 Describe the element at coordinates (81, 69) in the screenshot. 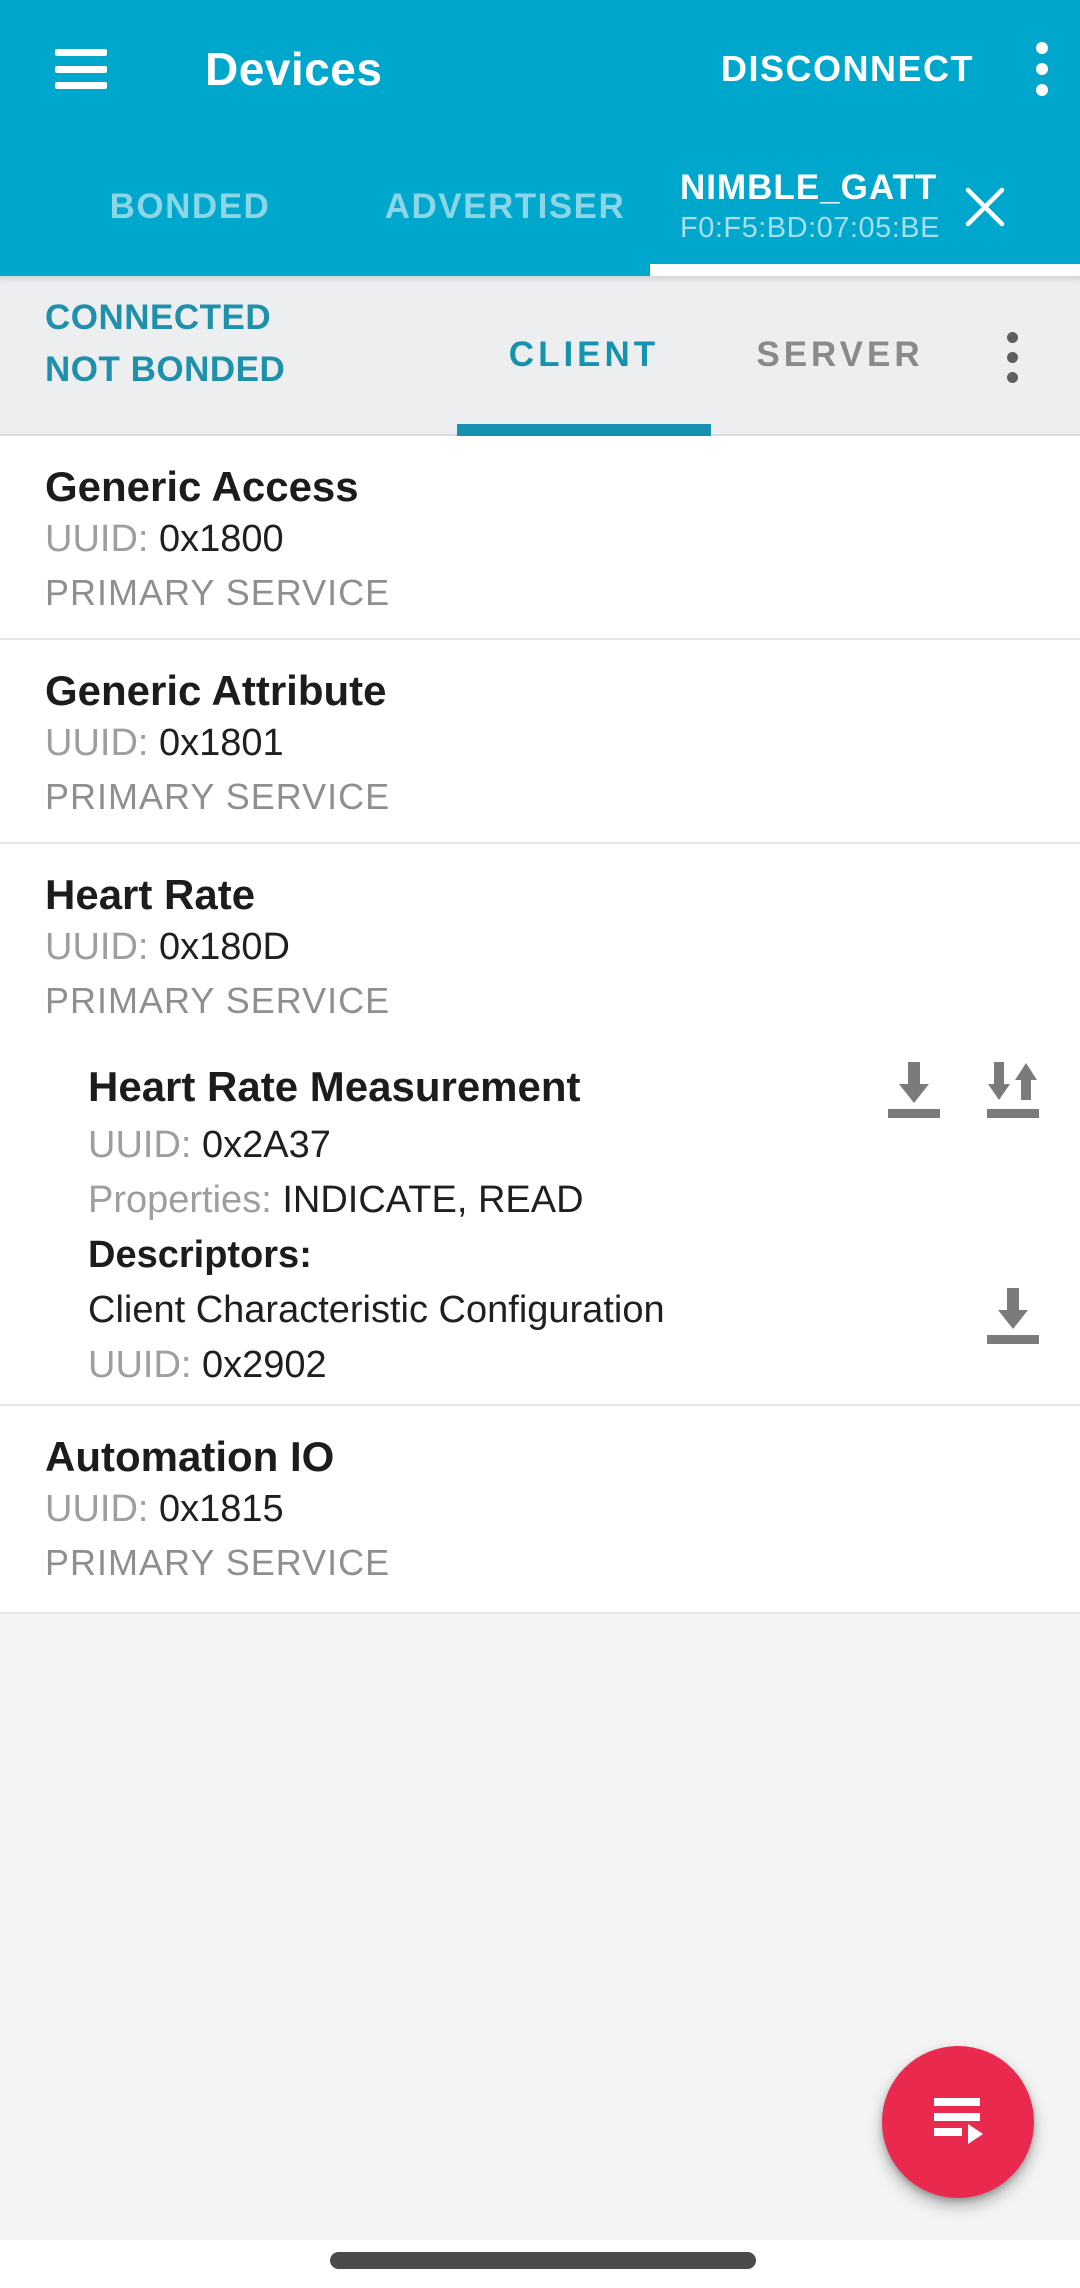

I see `hamburger-menu-icon` at that location.